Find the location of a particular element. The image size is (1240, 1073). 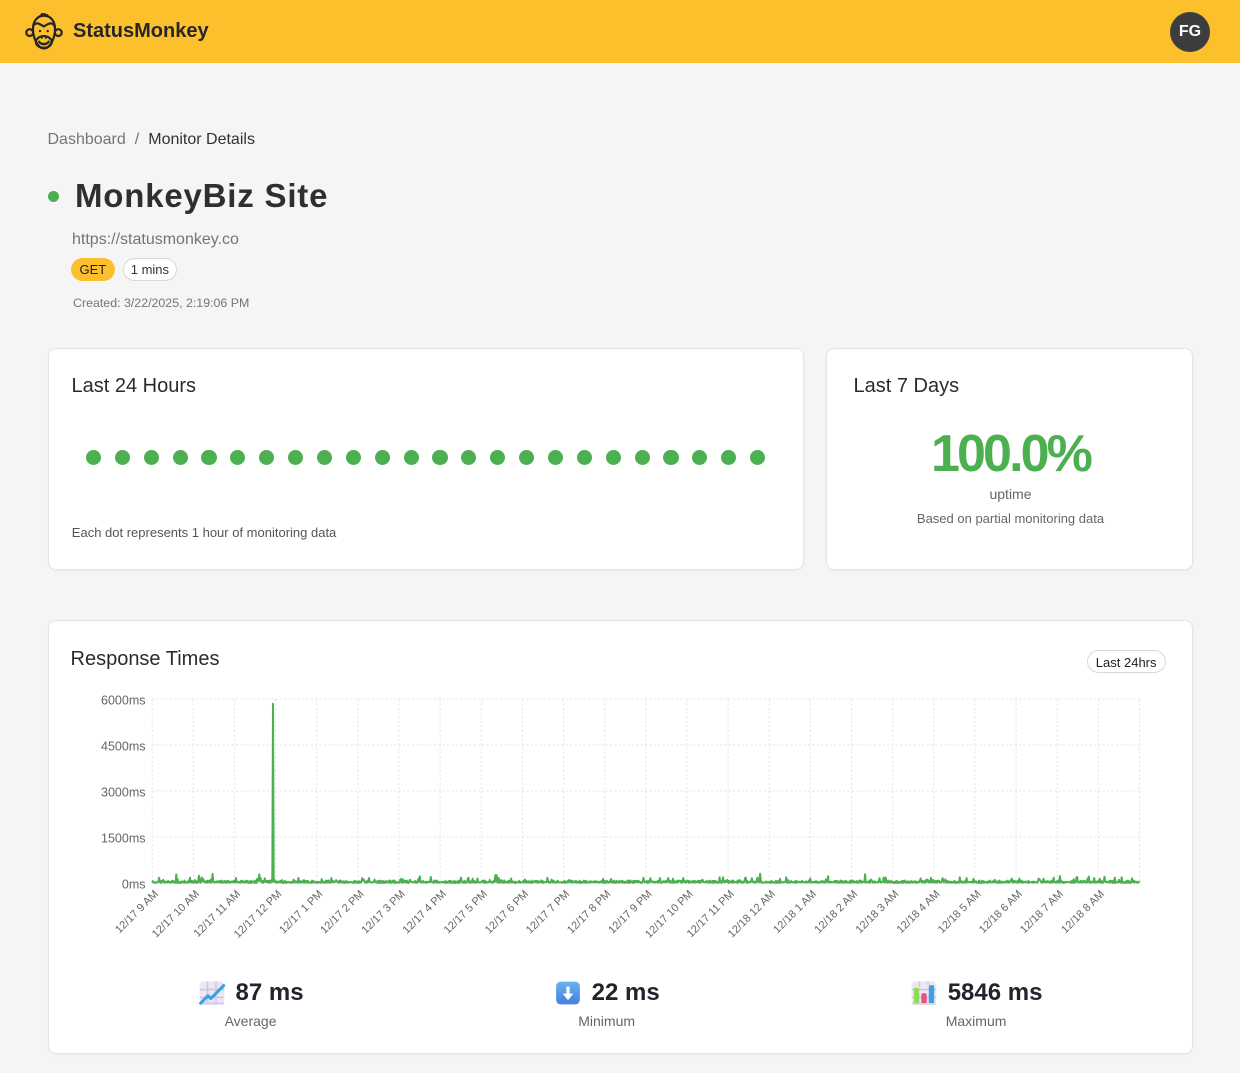

svg-text: 12/17 8 PM is located at coordinates (589, 912).